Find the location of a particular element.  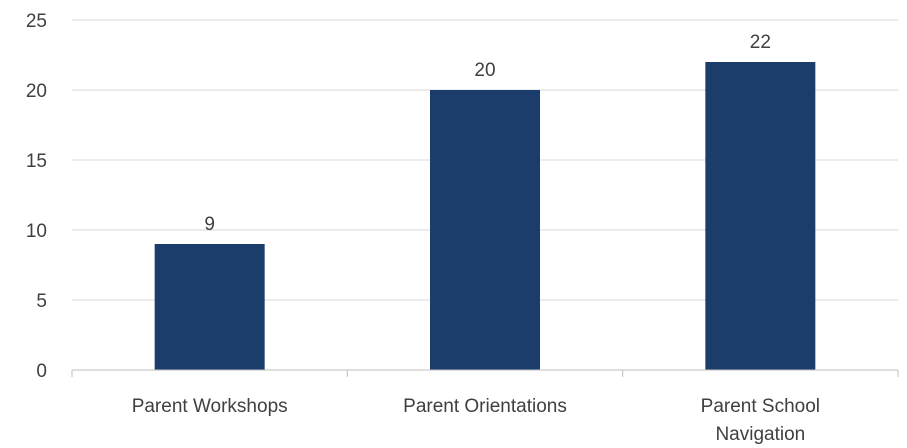

data-label: 22 is located at coordinates (760, 42).